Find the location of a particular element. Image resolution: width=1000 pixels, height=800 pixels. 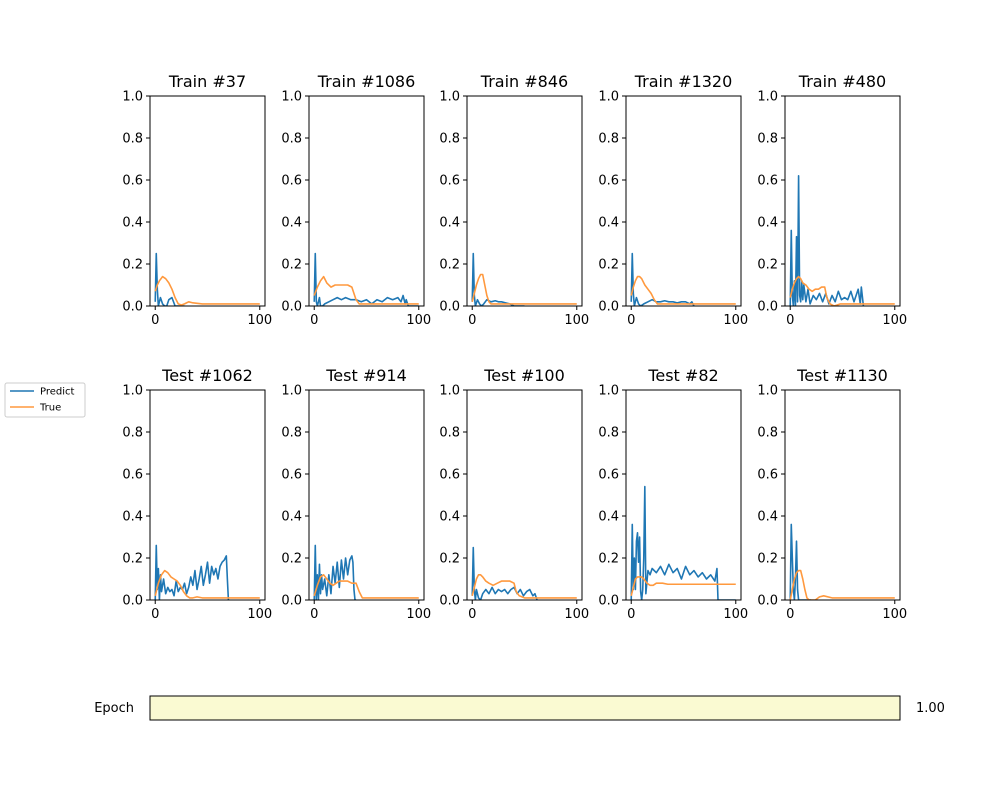

subplot-test-82: 0.0 0.2 0.4 0.6 0.8 1.0 0 100 Test #82 is located at coordinates (673, 494).